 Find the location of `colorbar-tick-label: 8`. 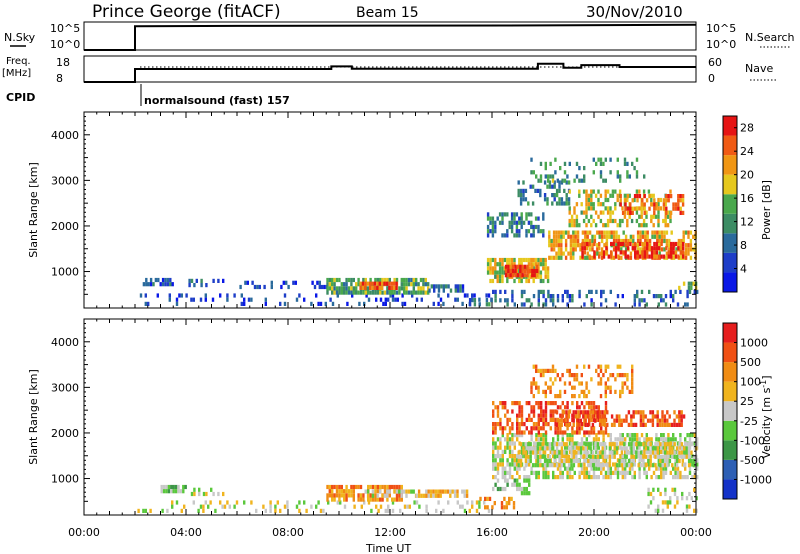

colorbar-tick-label: 8 is located at coordinates (743, 245).